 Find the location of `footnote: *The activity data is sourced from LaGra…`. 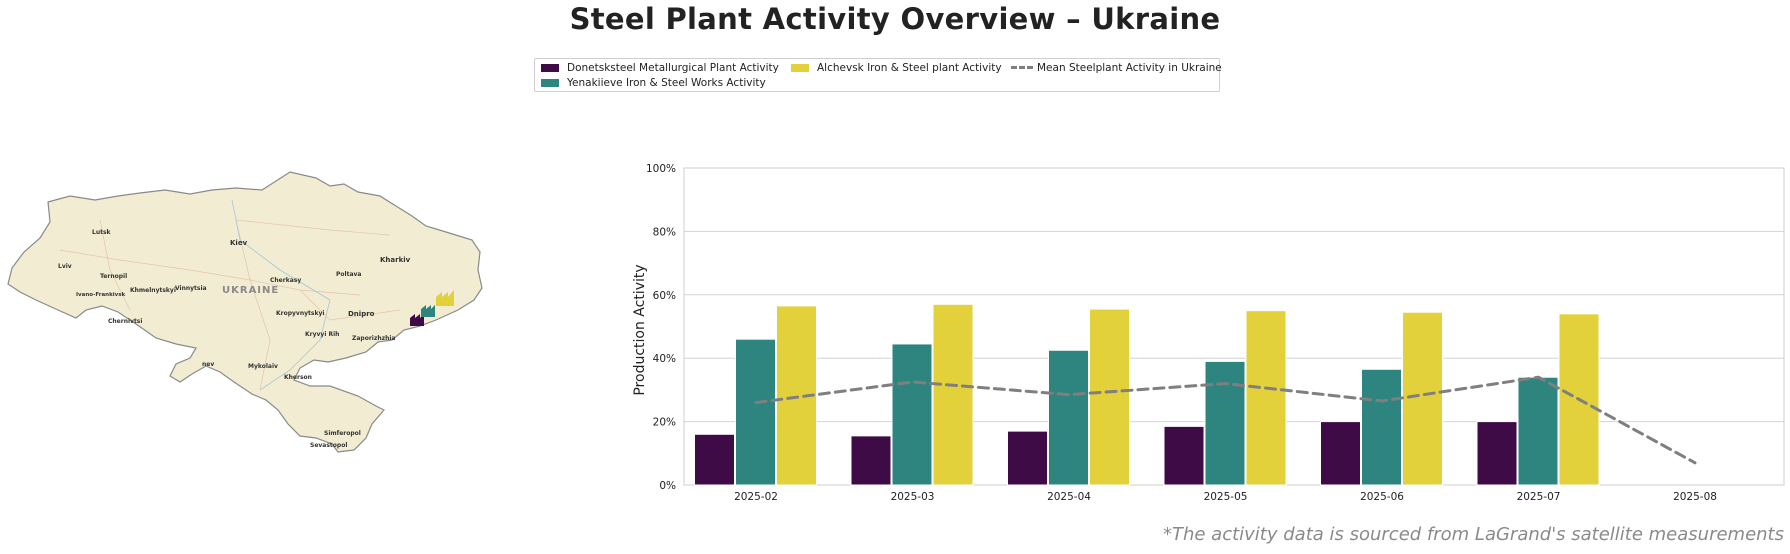

footnote: *The activity data is sourced from LaGra… is located at coordinates (1473, 534).